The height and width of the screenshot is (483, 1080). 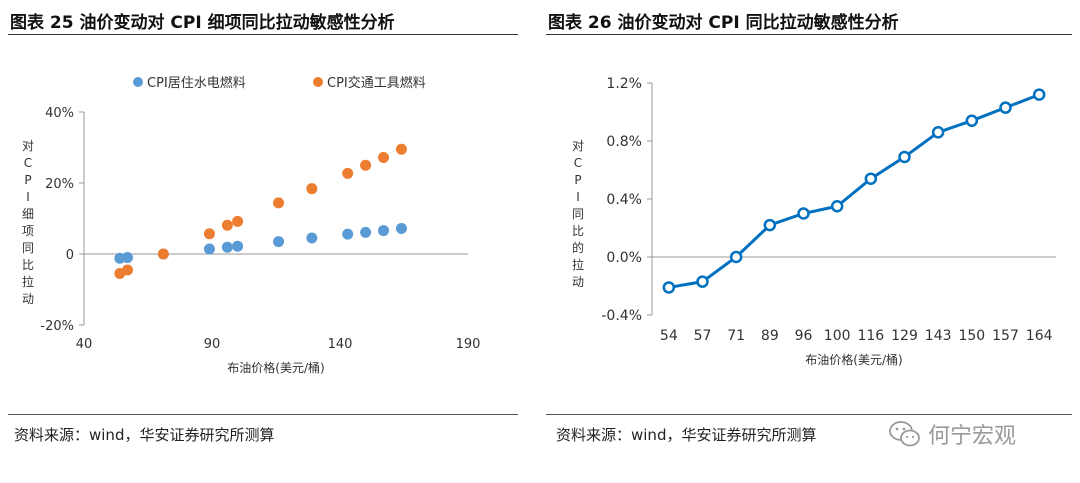 I want to click on x-tick-label: 57, so click(x=703, y=336).